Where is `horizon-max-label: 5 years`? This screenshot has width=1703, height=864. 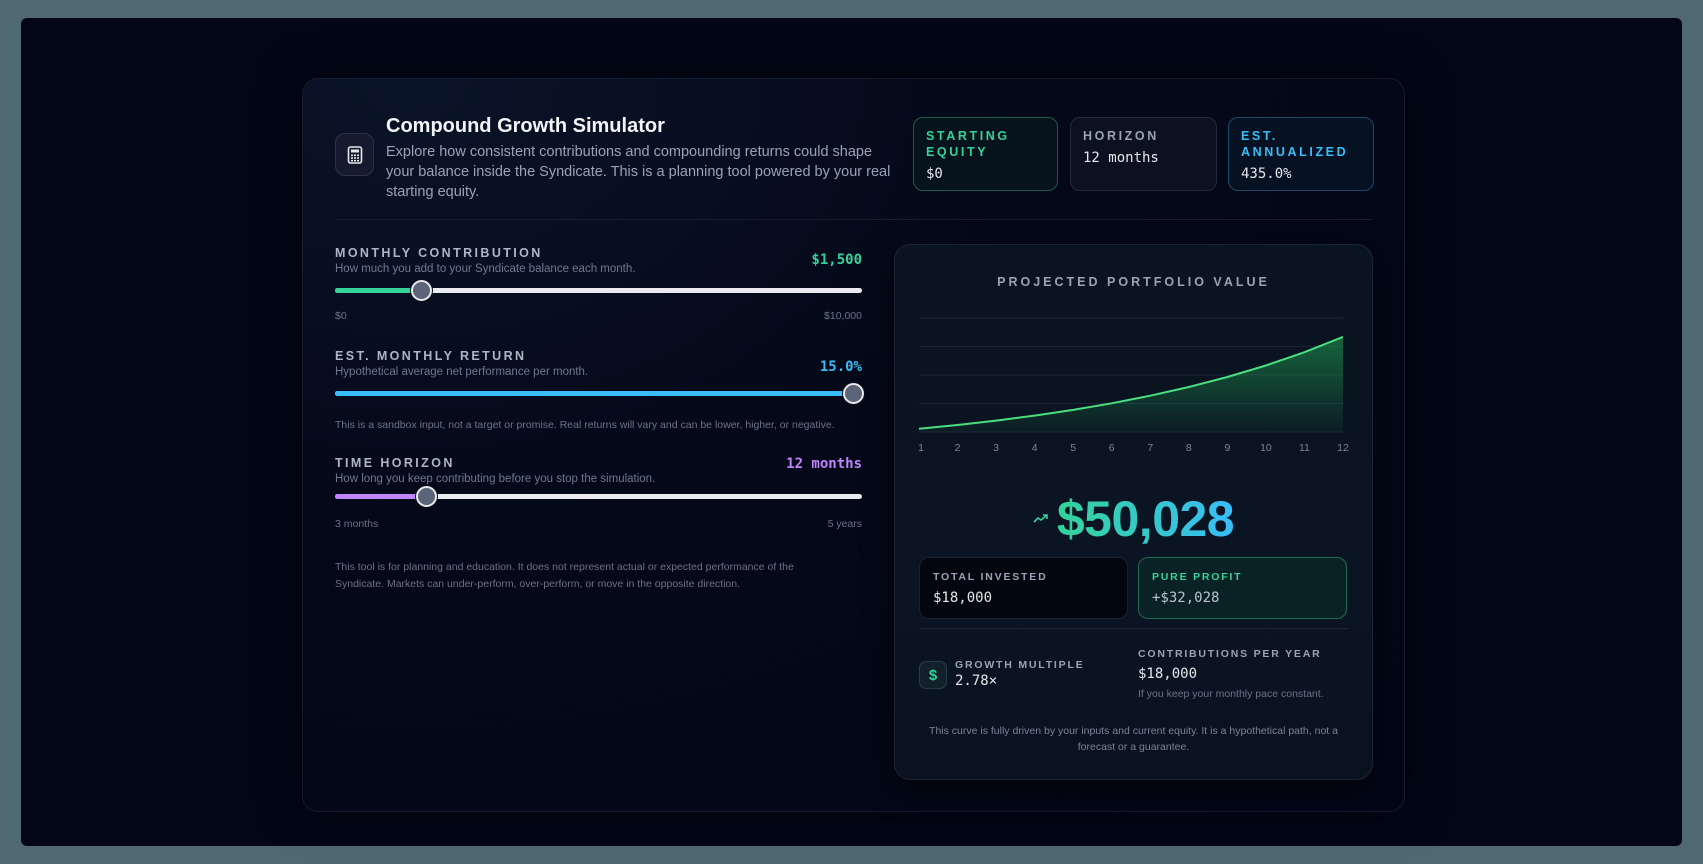
horizon-max-label: 5 years is located at coordinates (844, 524).